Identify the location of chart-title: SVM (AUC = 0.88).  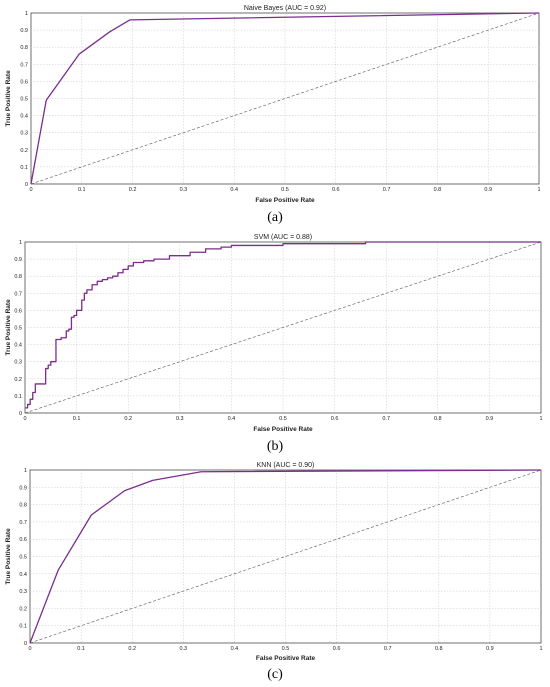
(283, 237).